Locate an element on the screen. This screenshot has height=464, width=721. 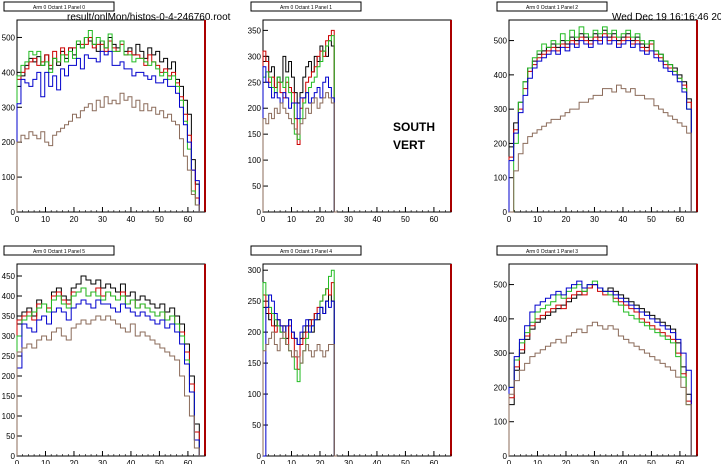
y-tick-label: 450 is located at coordinates (9, 276).